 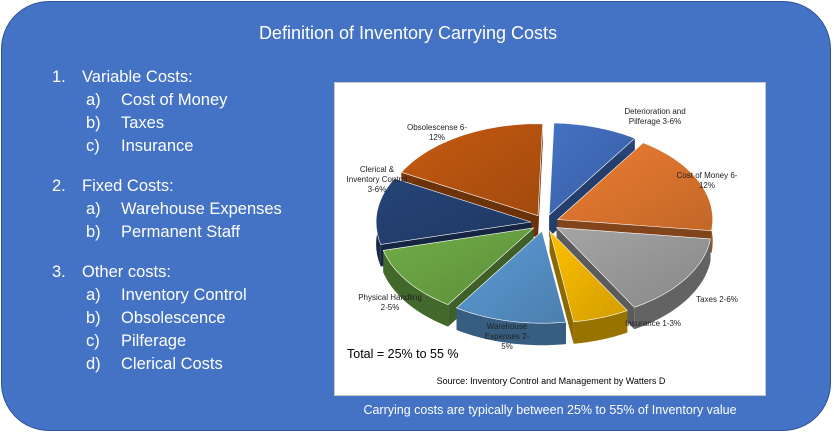 I want to click on item-text: Pilferage, so click(x=154, y=341).